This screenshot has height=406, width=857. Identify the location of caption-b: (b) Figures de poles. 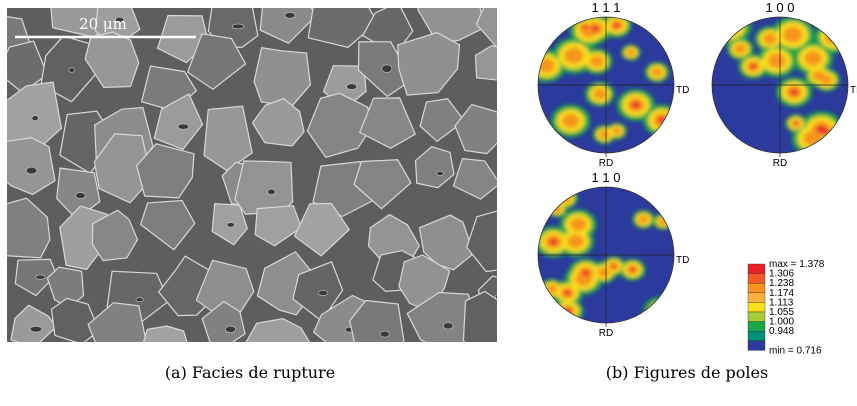
(687, 372).